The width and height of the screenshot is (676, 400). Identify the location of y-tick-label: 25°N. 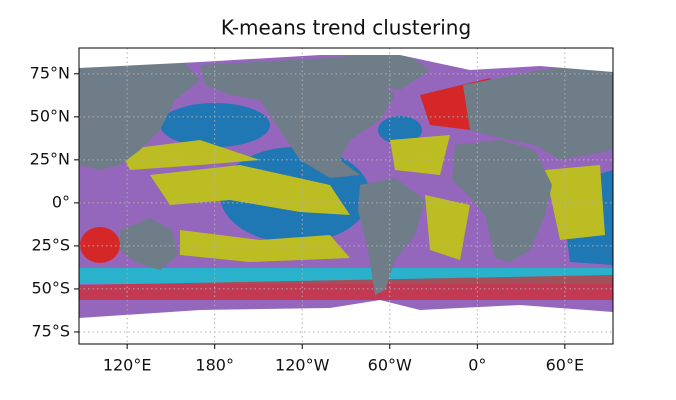
(50, 158).